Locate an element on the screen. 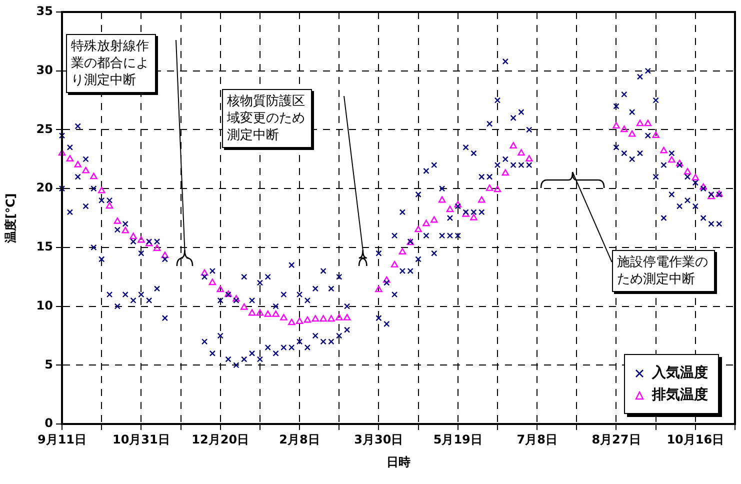  y-tick-label: 30 is located at coordinates (44, 69).